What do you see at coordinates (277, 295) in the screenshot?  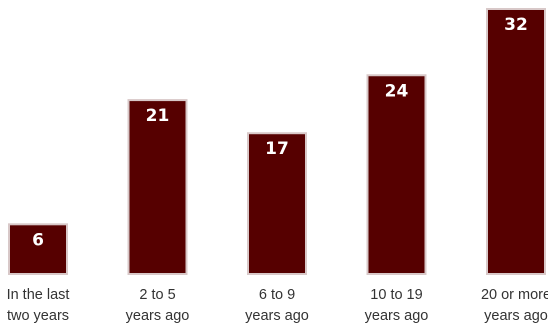 I see `x-tick-label-3-line-1: 6 to 9` at bounding box center [277, 295].